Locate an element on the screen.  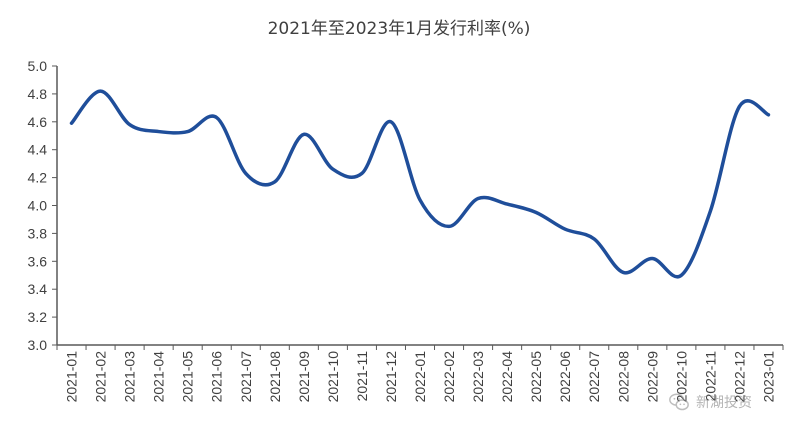
x-tick-label: 2023-01 is located at coordinates (768, 377).